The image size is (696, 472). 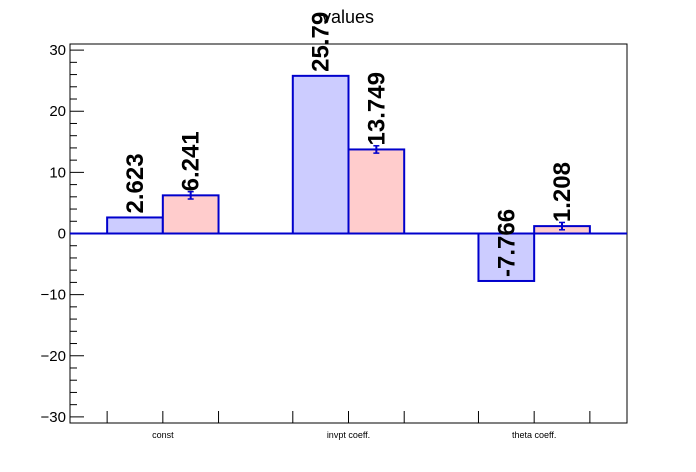 I want to click on x-category-label: invpt coeff., so click(x=348, y=435).